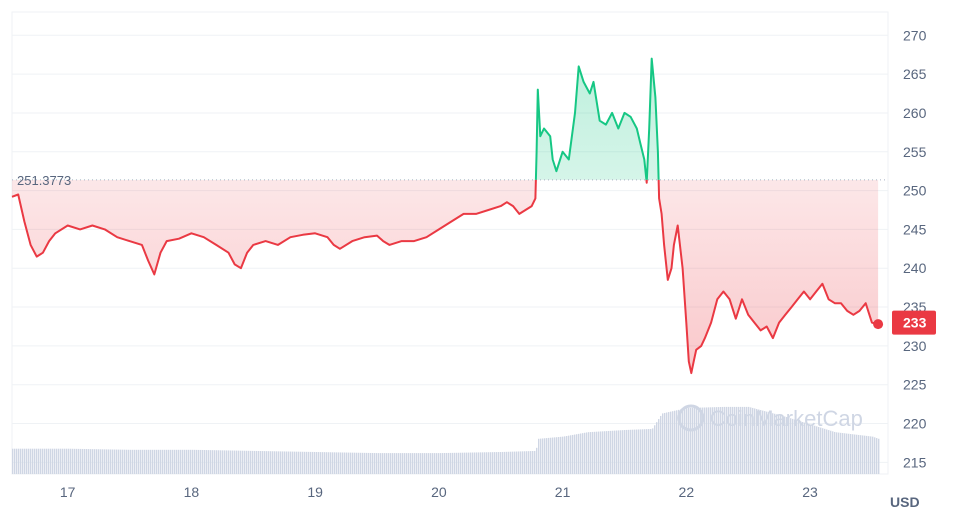  Describe the element at coordinates (915, 385) in the screenshot. I see `y-tick-label: 225` at that location.